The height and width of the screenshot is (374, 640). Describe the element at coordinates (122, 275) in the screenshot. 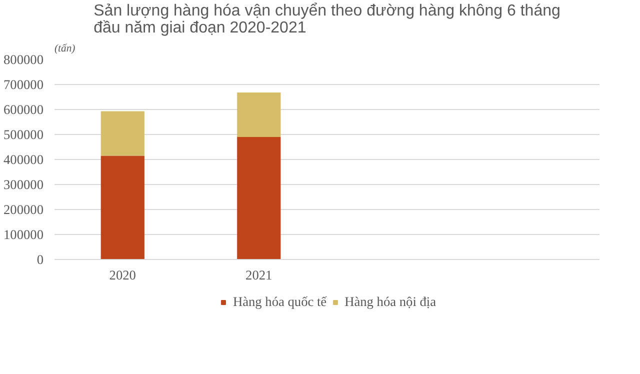

I see `x-tick-label: 2020` at that location.